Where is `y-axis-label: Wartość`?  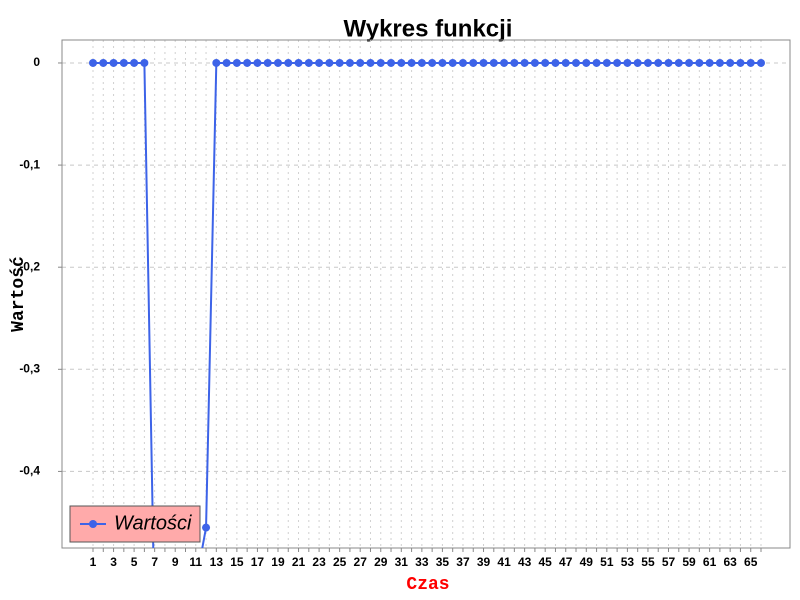 y-axis-label: Wartość is located at coordinates (19, 294).